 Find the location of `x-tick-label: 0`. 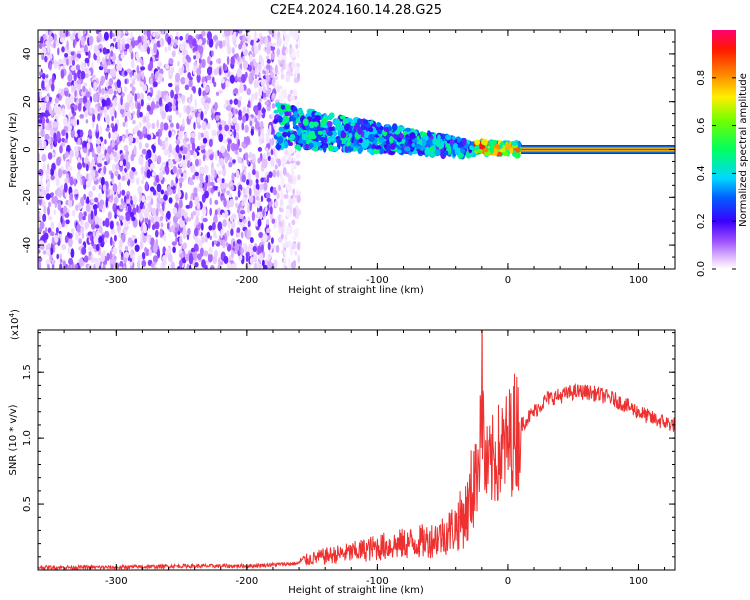

x-tick-label: 0 is located at coordinates (508, 280).